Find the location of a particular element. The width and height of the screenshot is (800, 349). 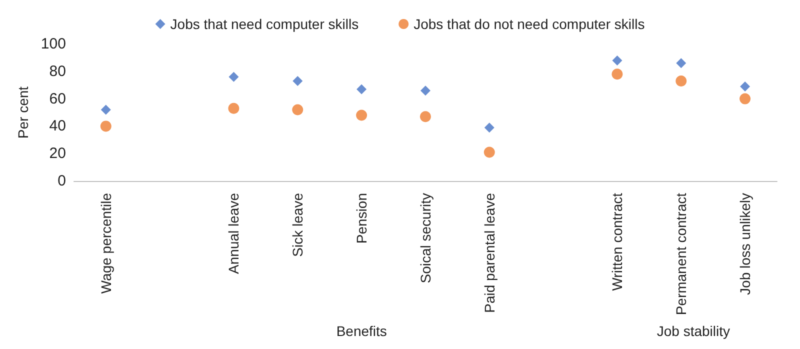

text: Benefits is located at coordinates (361, 331).